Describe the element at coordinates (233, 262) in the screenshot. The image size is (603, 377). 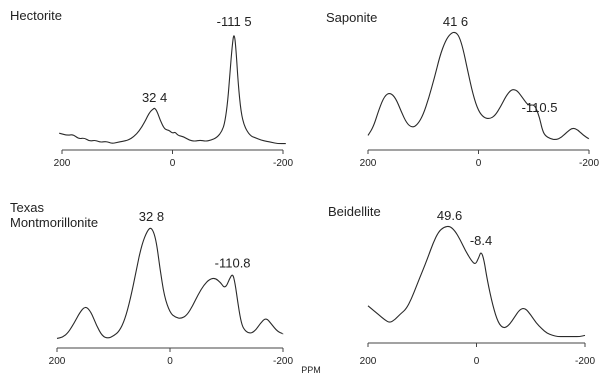
I see `peak-label: -110.8` at that location.